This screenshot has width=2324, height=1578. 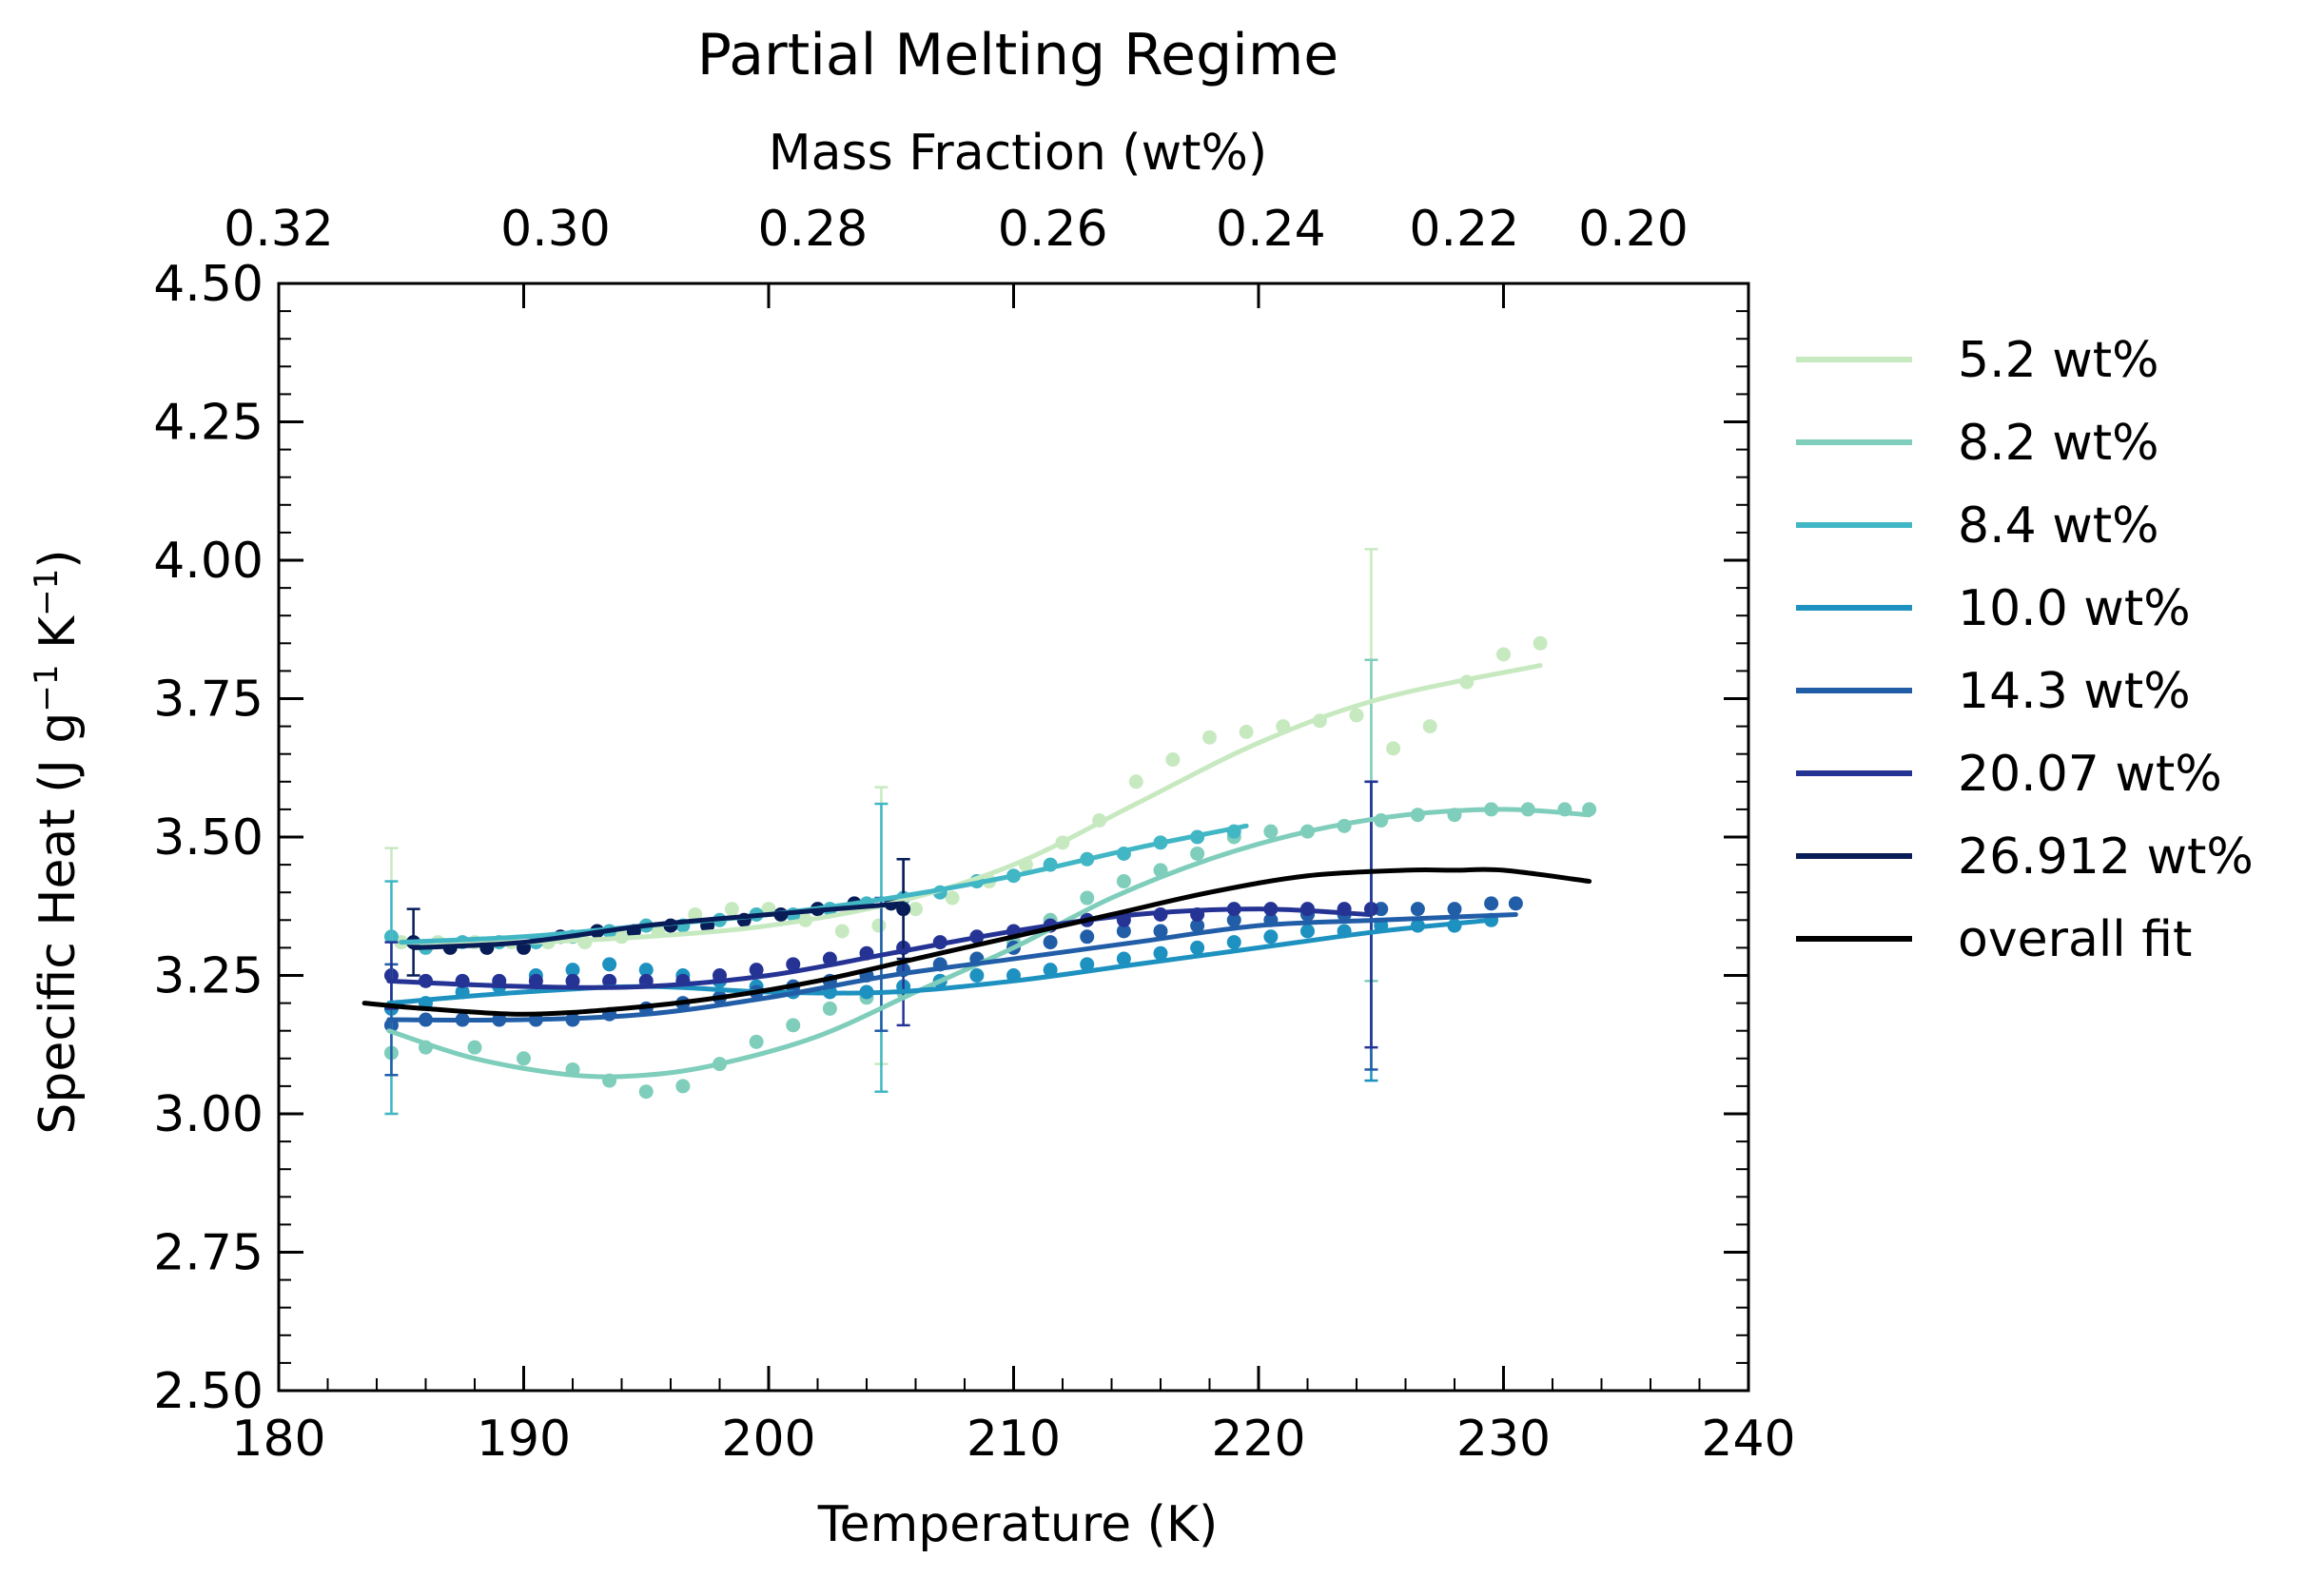 I want to click on top-x-tick-label: 0.32, so click(x=279, y=229).